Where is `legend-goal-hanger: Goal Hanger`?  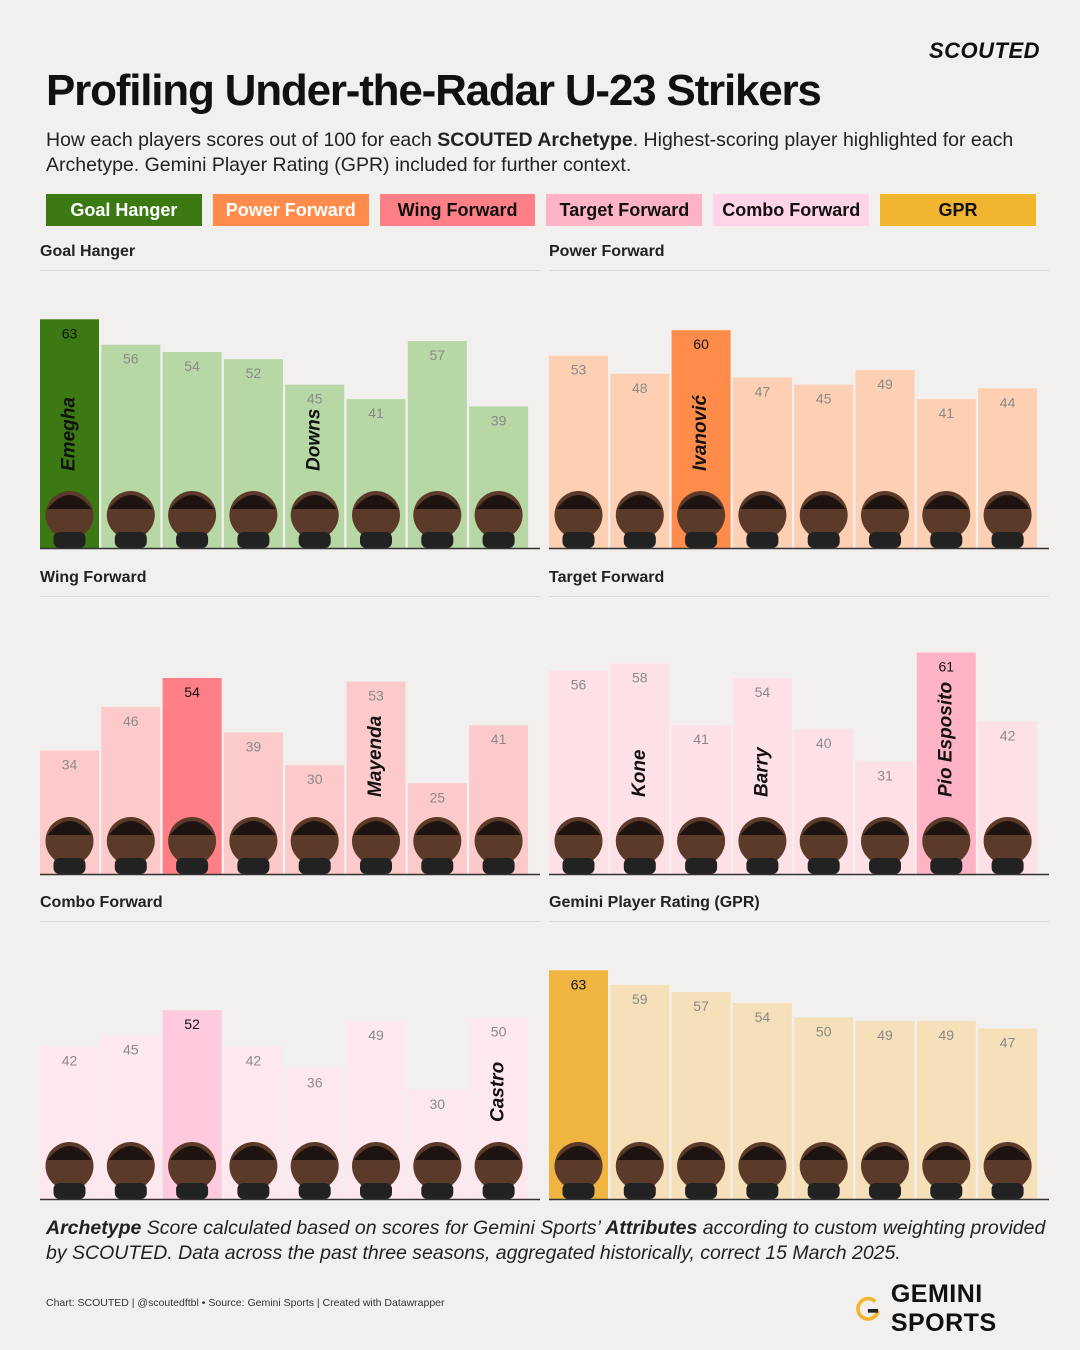 legend-goal-hanger: Goal Hanger is located at coordinates (124, 210).